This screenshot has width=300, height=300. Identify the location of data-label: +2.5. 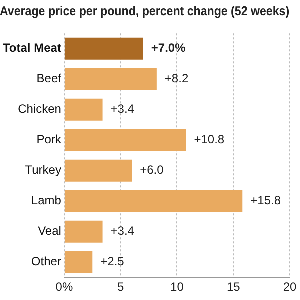
(112, 261).